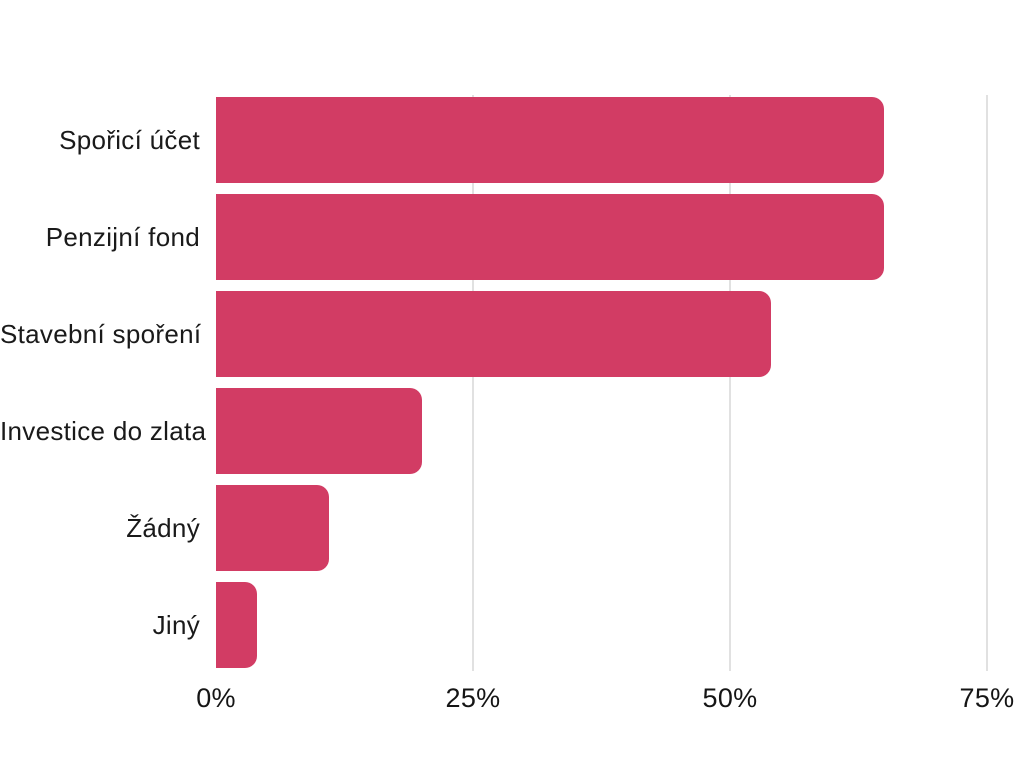 The image size is (1024, 768). What do you see at coordinates (176, 625) in the screenshot?
I see `category-label: Jiný` at bounding box center [176, 625].